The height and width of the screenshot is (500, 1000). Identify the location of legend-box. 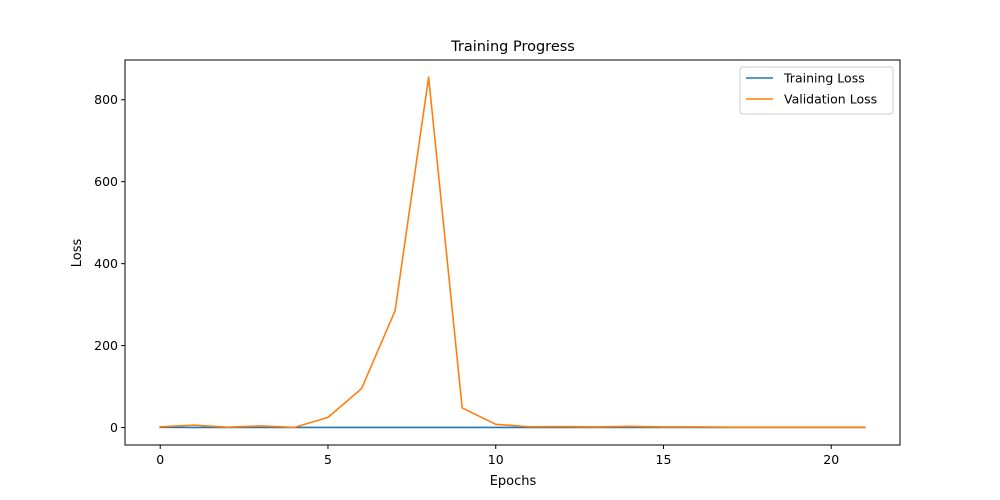
(816, 90).